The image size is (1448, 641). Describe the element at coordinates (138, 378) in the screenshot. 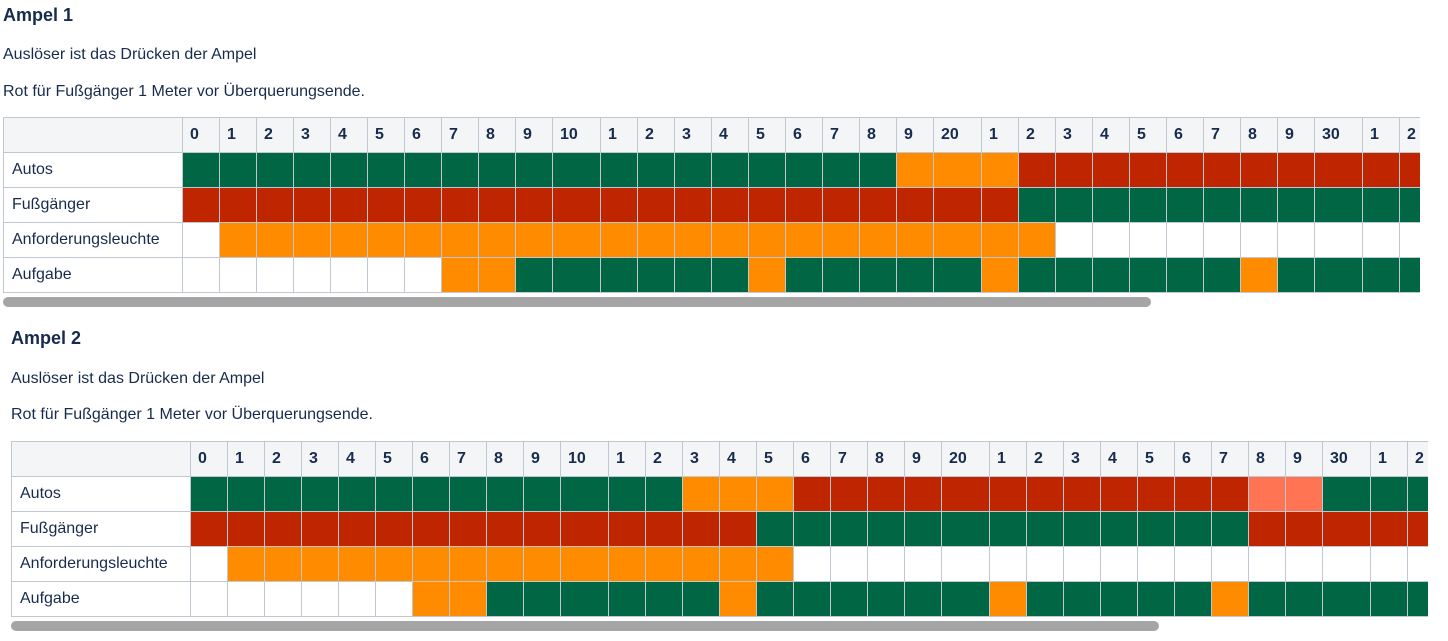

I see `ampel2-description-trigger: Auslöser ist das Drücken der Ampel` at that location.